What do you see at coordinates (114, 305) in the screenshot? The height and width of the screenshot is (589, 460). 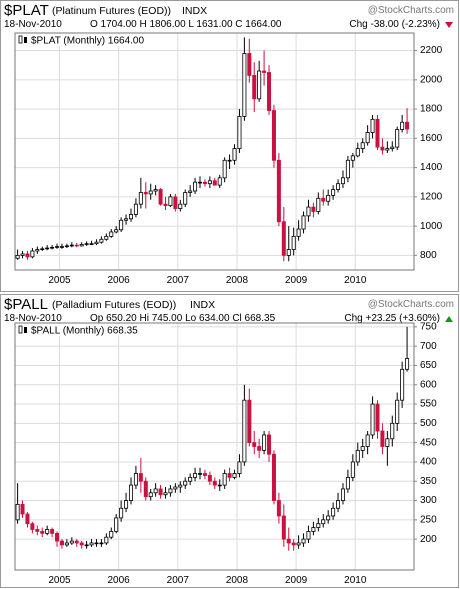 I see `subtitle: (Palladium Futures (EOD))` at bounding box center [114, 305].